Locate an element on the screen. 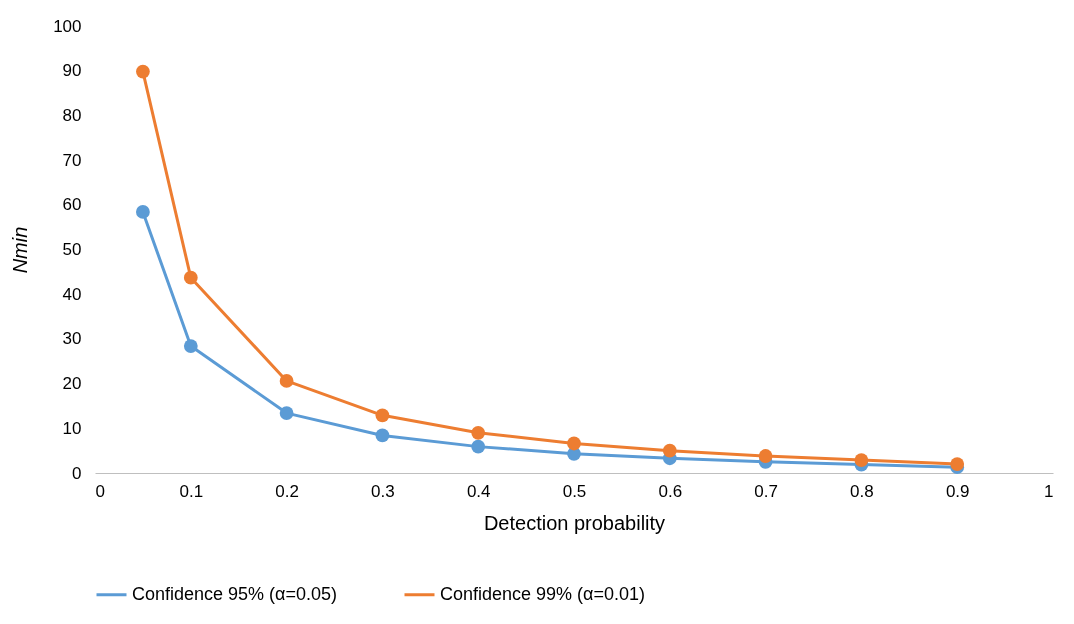 The width and height of the screenshot is (1074, 624). x-tick-label: 0 is located at coordinates (100, 491).